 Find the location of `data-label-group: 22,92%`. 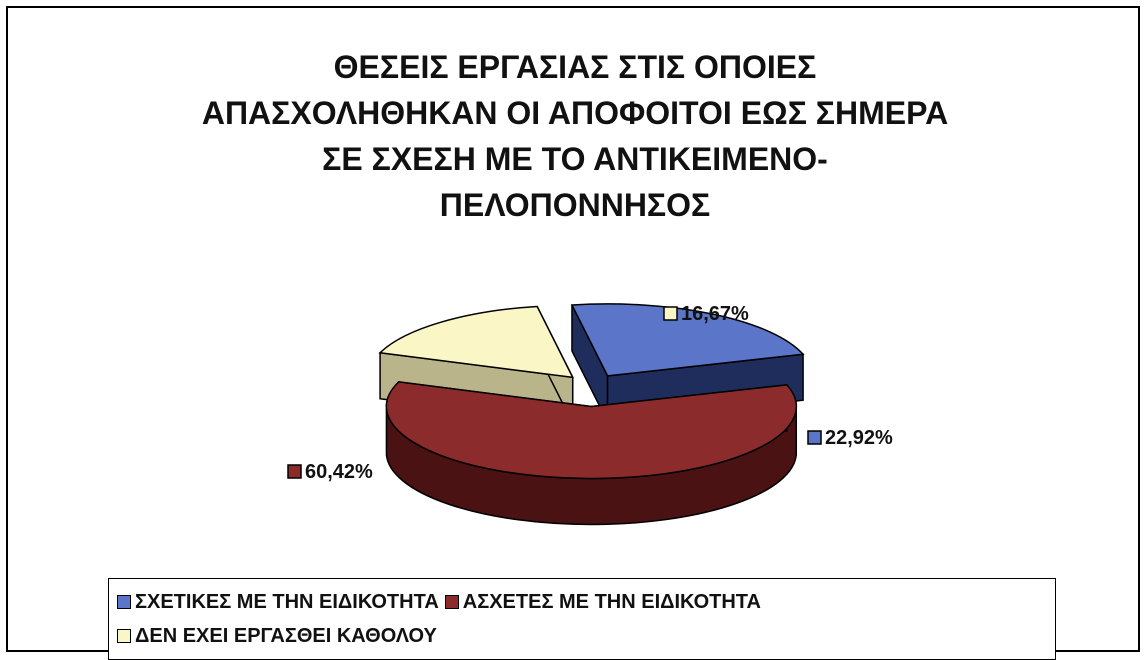

data-label-group: 22,92% is located at coordinates (850, 438).